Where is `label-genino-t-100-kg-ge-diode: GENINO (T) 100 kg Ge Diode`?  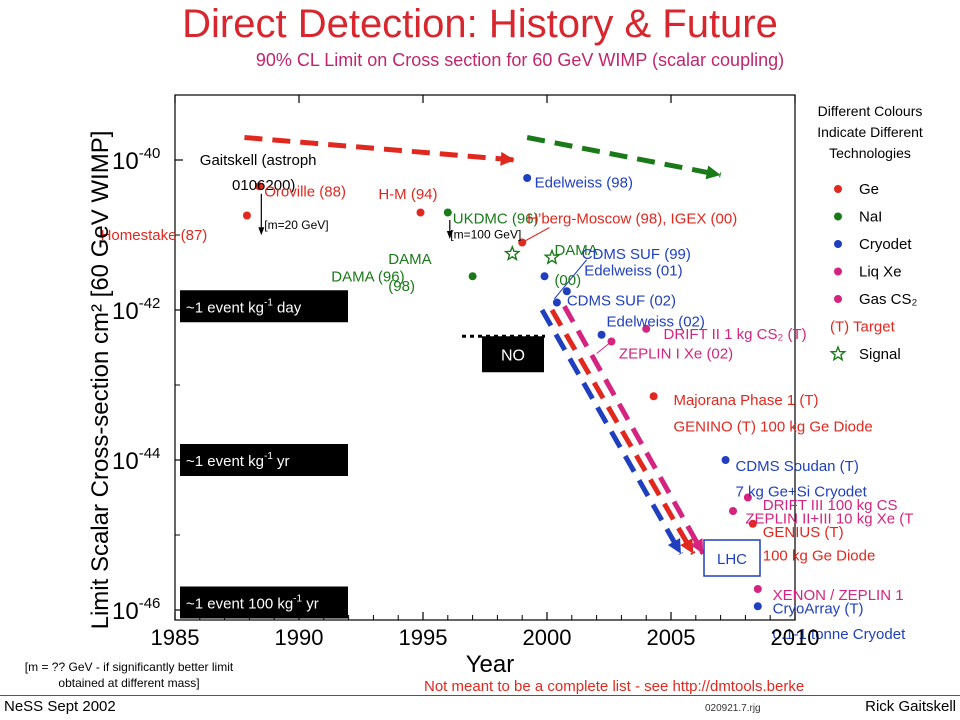
label-genino-t-100-kg-ge-diode: GENINO (T) 100 kg Ge Diode is located at coordinates (772, 426).